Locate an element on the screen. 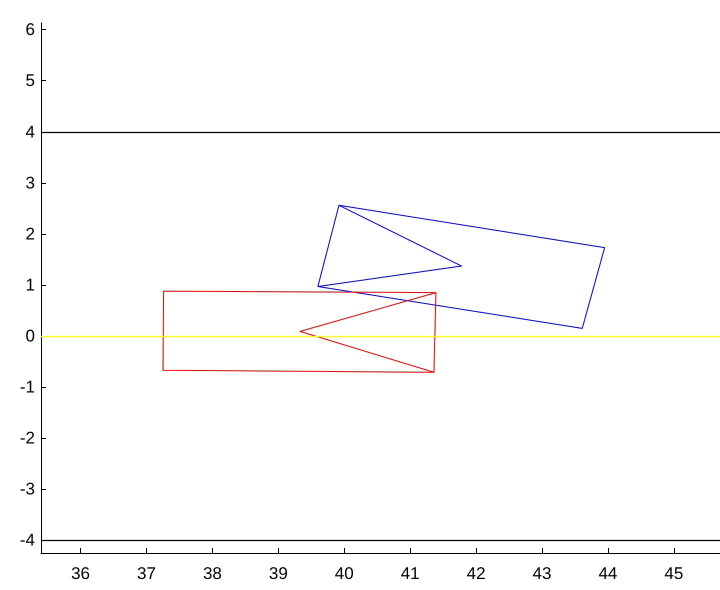 The image size is (720, 590). x-tick-label: 36 is located at coordinates (80, 573).